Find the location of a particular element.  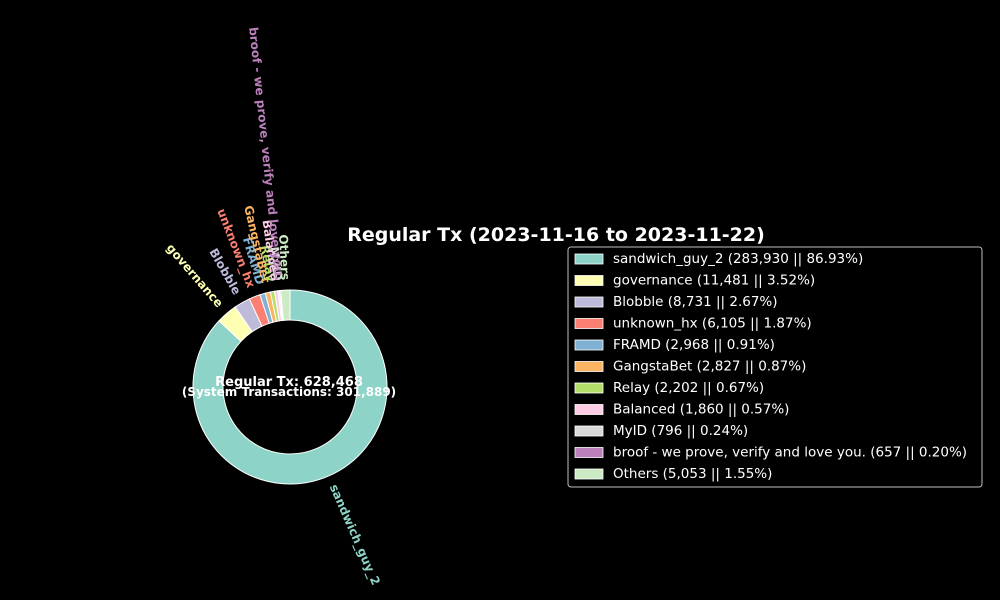

legend-label-others: Others (5,053 || 1.55%) is located at coordinates (692, 474).